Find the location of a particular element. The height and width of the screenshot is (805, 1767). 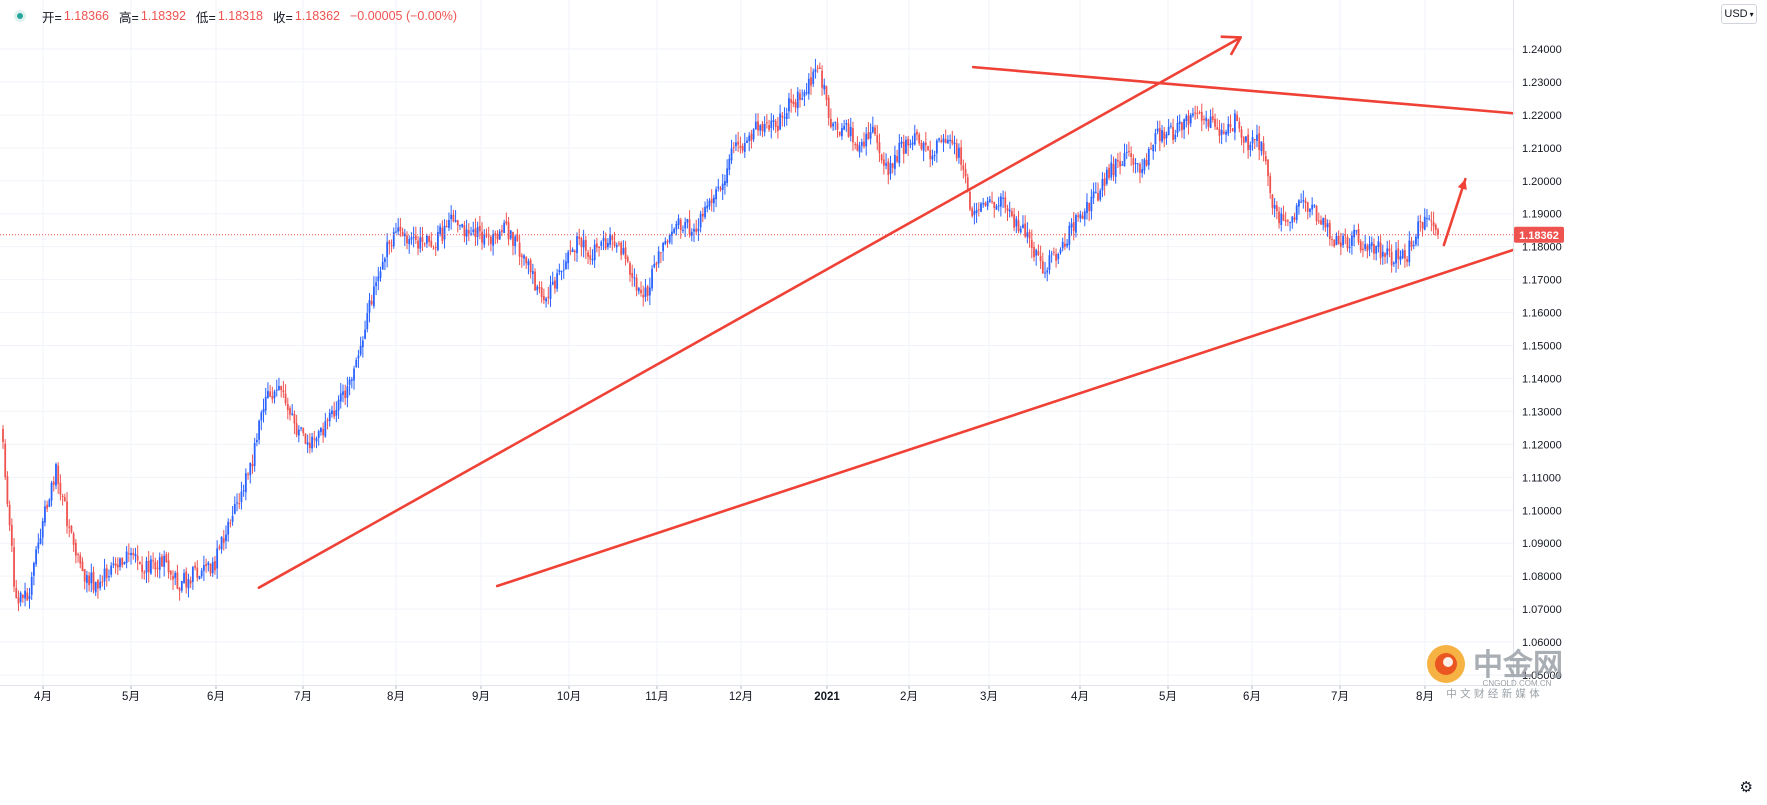

y-tick-label: 1.15000 is located at coordinates (1542, 347).